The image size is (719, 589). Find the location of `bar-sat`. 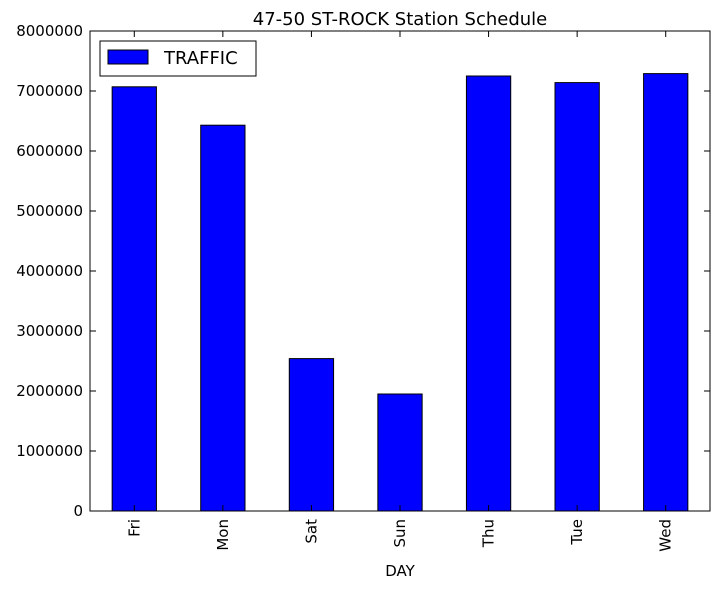

bar-sat is located at coordinates (311, 435).